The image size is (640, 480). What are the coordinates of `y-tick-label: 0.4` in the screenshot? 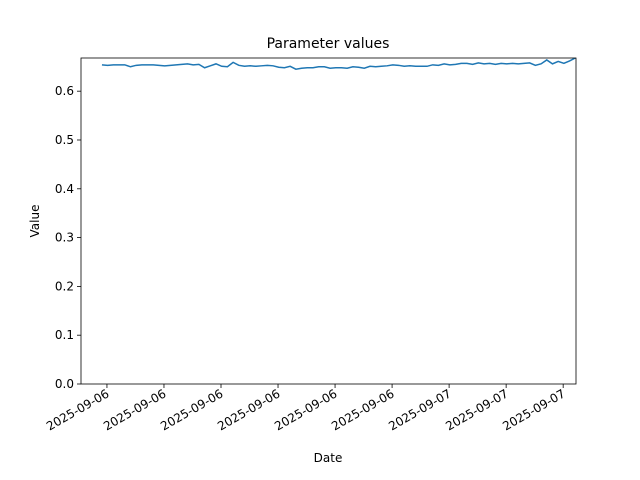 It's located at (64, 189).